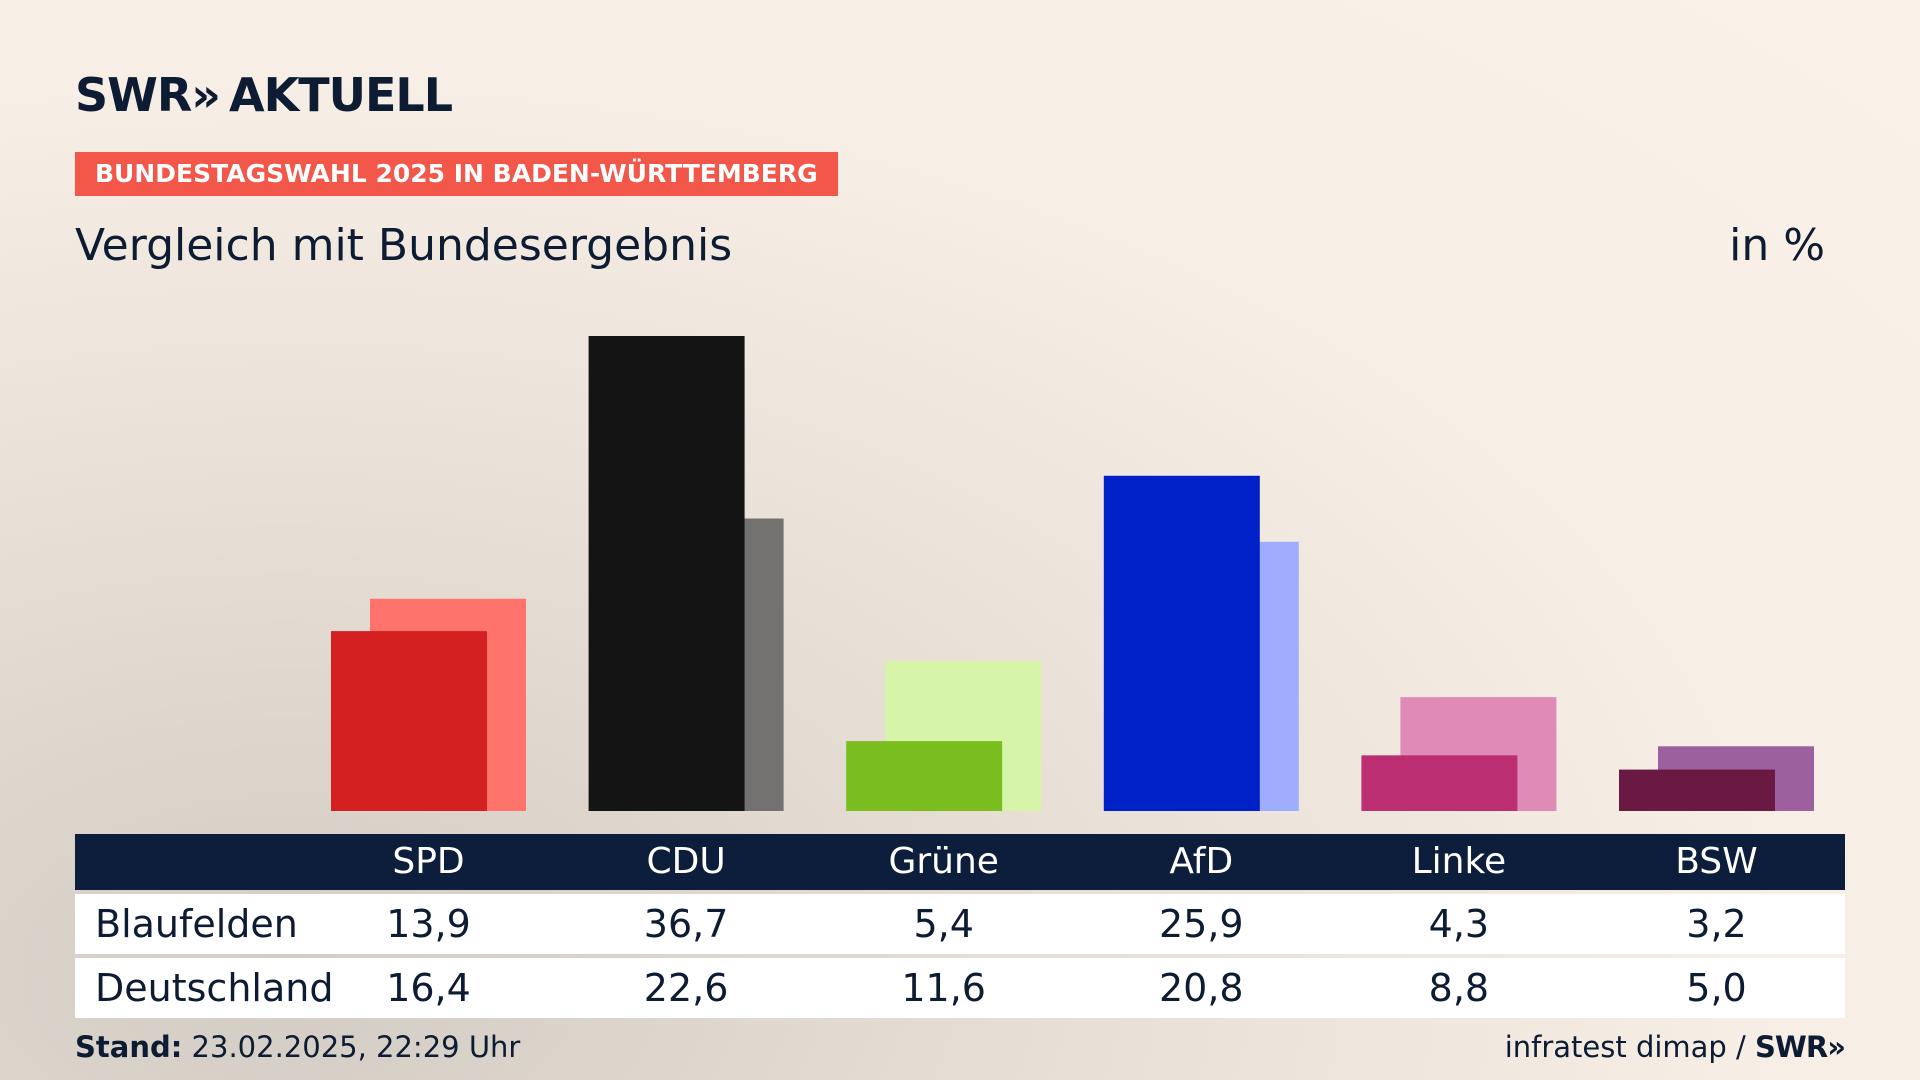 The image size is (1920, 1080). Describe the element at coordinates (1777, 245) in the screenshot. I see `unit-label: in %` at that location.